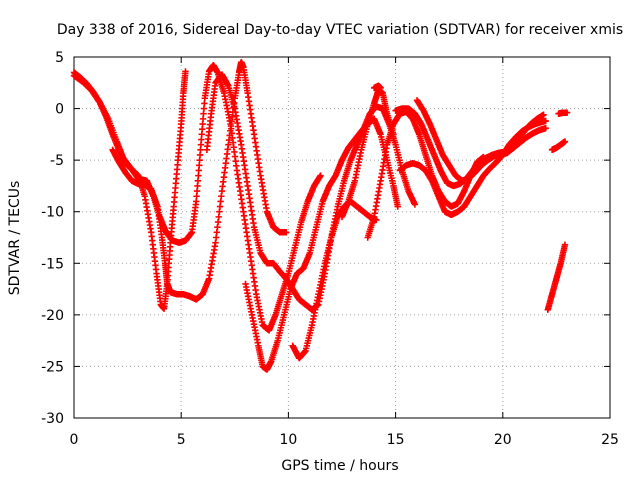 This screenshot has height=480, width=640. I want to click on y-tick-label: -30, so click(52, 419).